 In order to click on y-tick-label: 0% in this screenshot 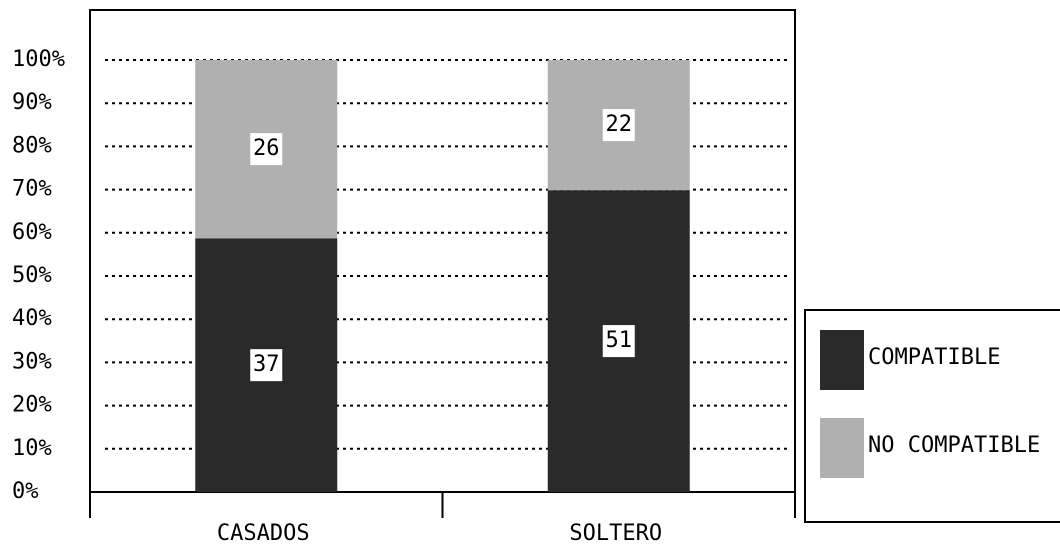, I will do `click(25, 491)`.